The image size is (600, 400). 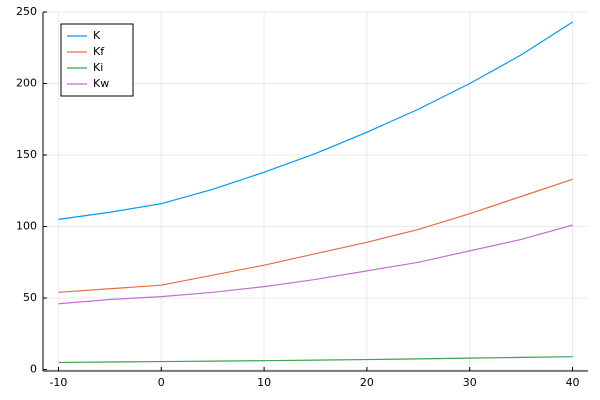 What do you see at coordinates (101, 83) in the screenshot?
I see `legend-label: Kw` at bounding box center [101, 83].